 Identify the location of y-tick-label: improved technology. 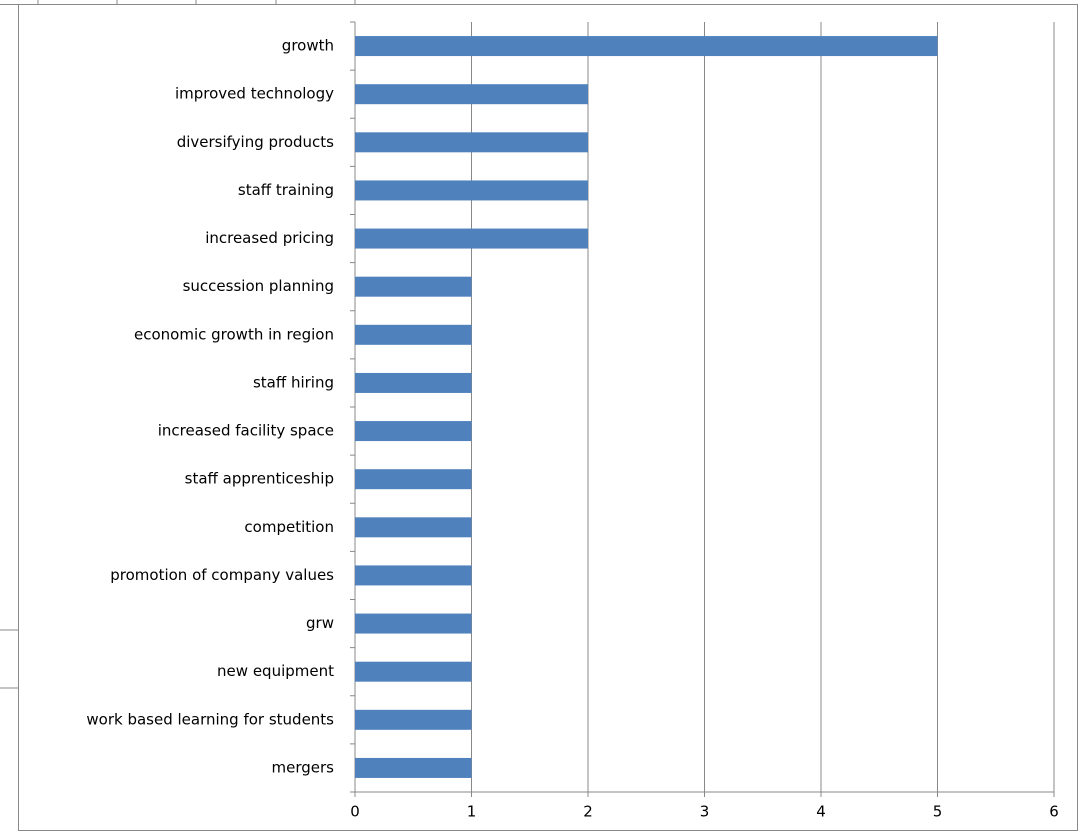
(254, 94).